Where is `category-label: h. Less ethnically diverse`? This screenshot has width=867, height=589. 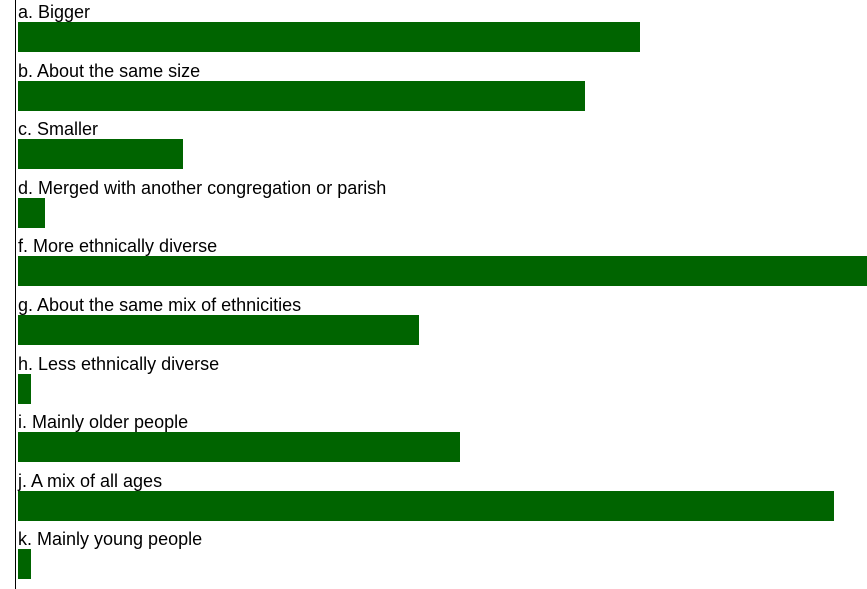
category-label: h. Less ethnically diverse is located at coordinates (119, 364).